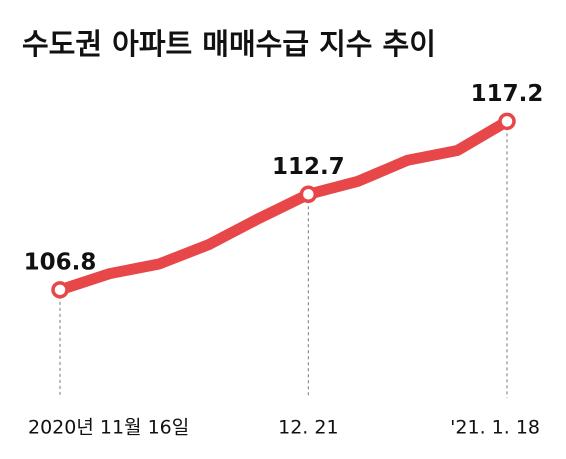 This screenshot has width=566, height=459. Describe the element at coordinates (60, 262) in the screenshot. I see `data-label: 106.8` at that location.